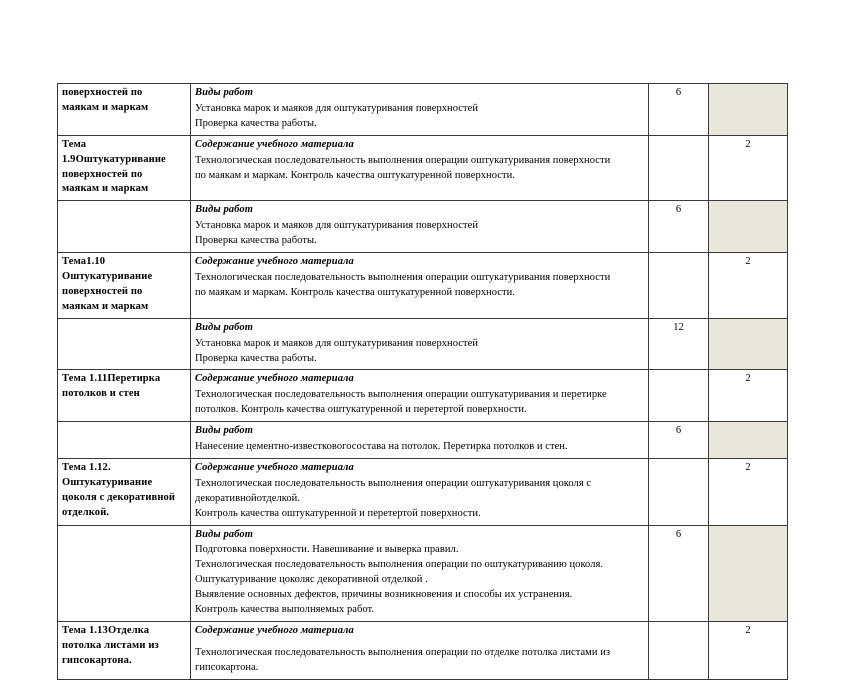 The height and width of the screenshot is (680, 842). What do you see at coordinates (285, 610) in the screenshot?
I see `content-line: Контроль качества выполняемых работ.` at bounding box center [285, 610].